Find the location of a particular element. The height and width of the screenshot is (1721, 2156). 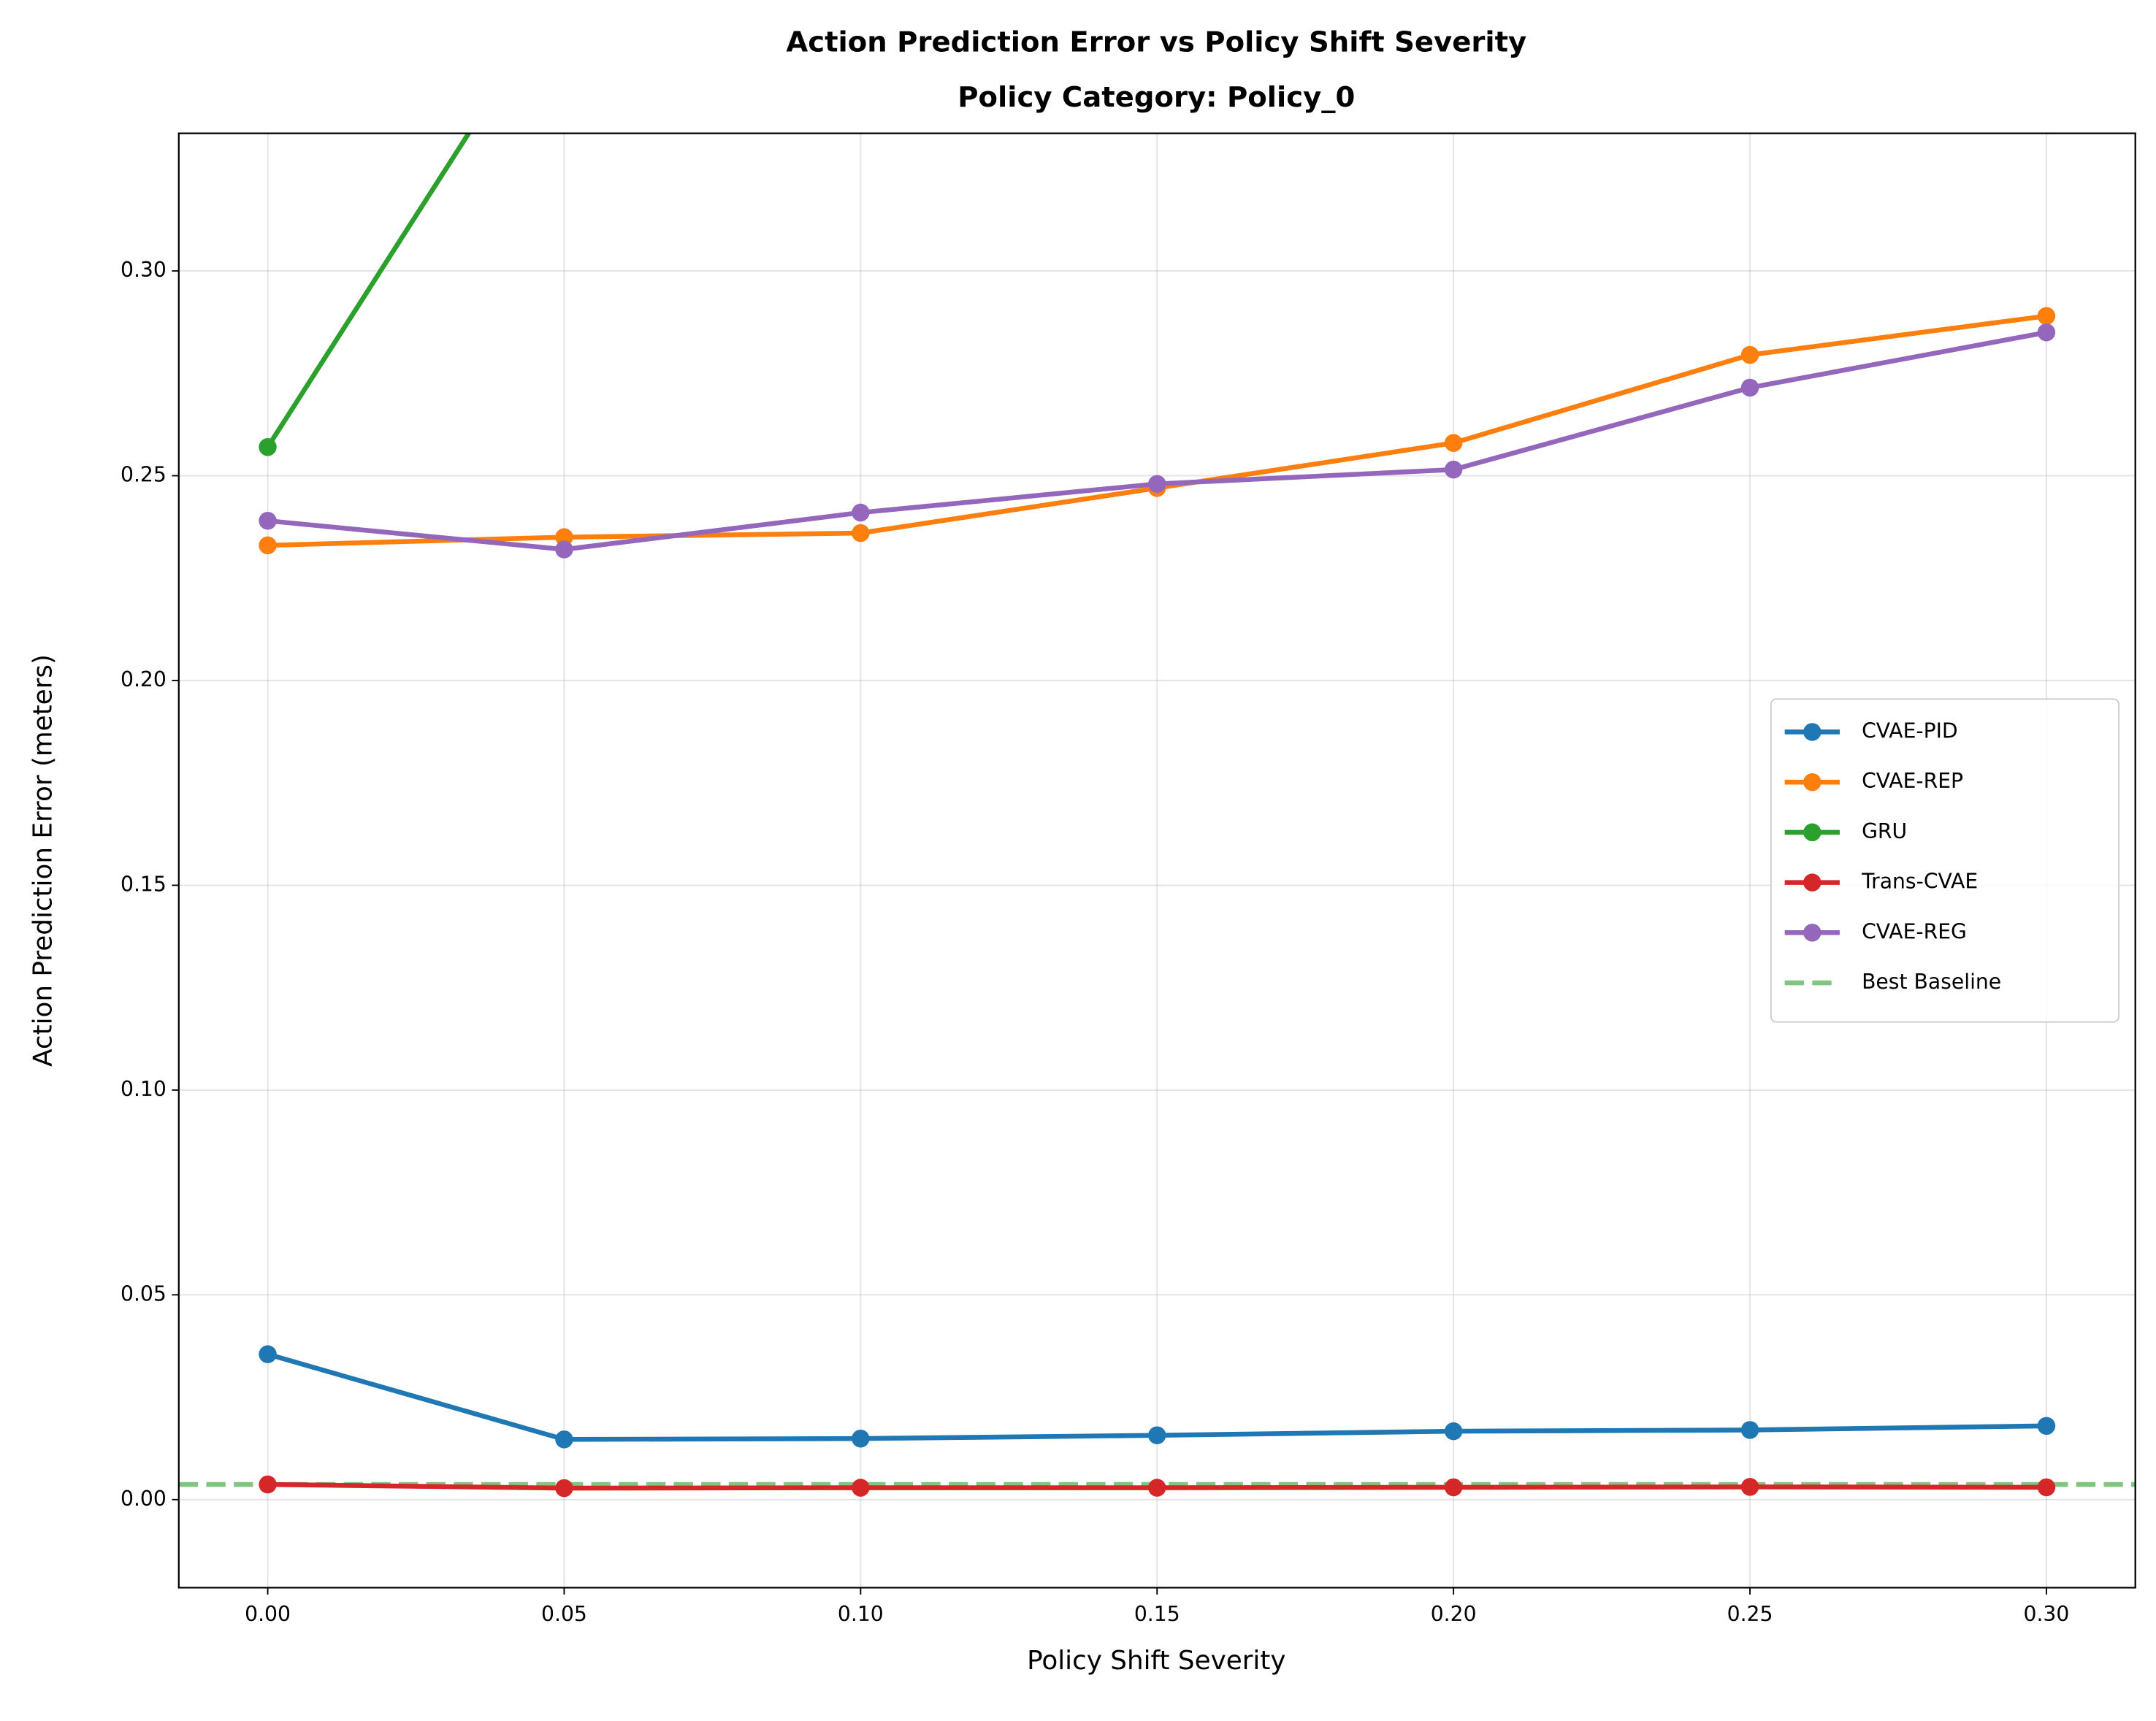

y-axis-label: Action Prediction Error (meters) is located at coordinates (43, 860).